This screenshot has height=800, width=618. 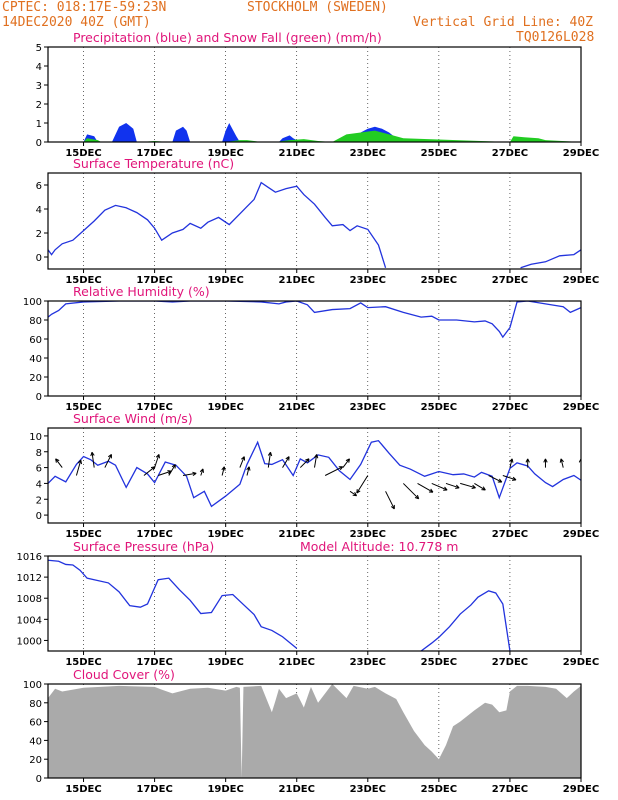 What do you see at coordinates (581, 280) in the screenshot?
I see `temperature-xtick-label: 29DEC` at bounding box center [581, 280].